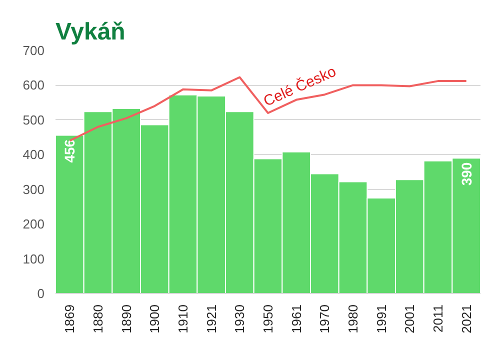 This screenshot has height=343, width=492. Describe the element at coordinates (466, 174) in the screenshot. I see `data-label: 390` at that location.